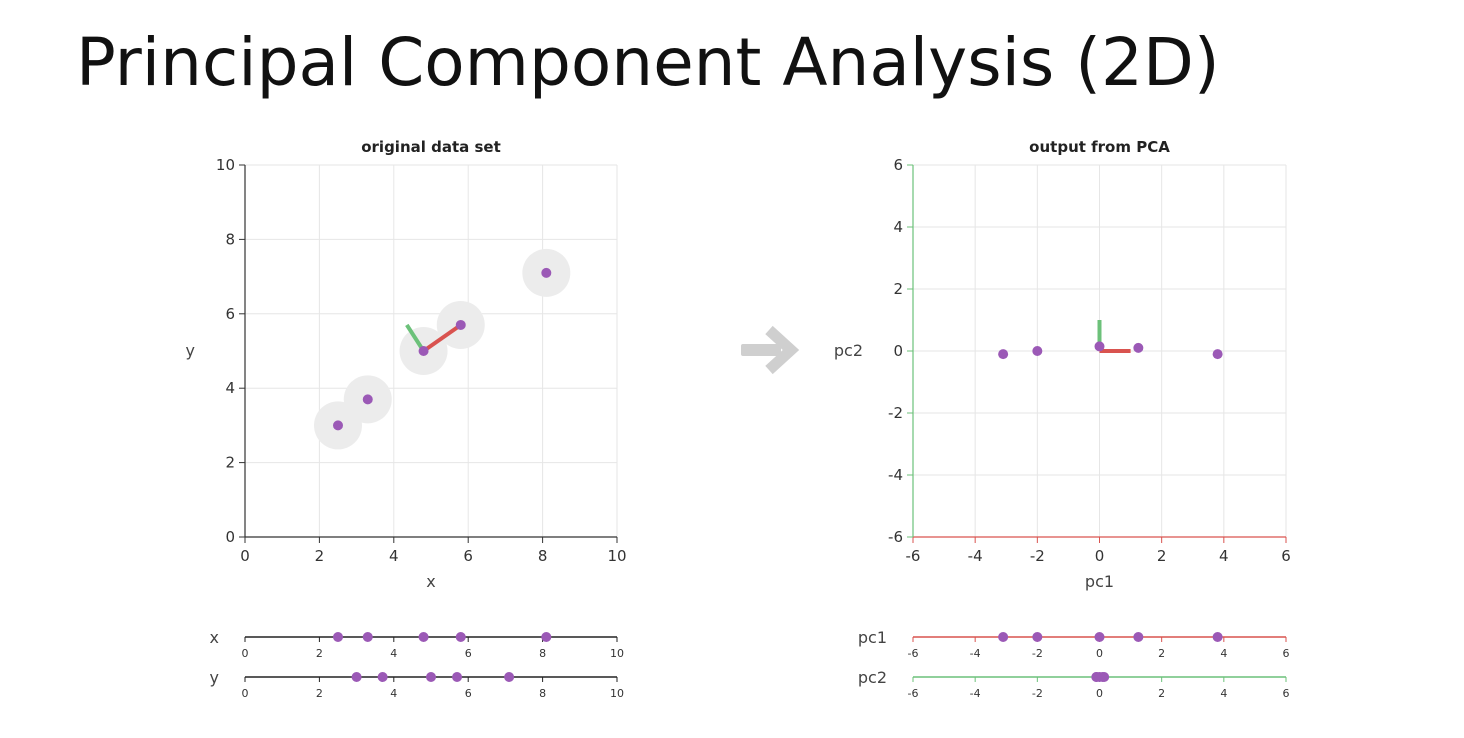 Image resolution: width=1464 pixels, height=738 pixels. What do you see at coordinates (1223, 653) in the screenshot?
I see `pca-strip-x-tick-label: 4` at bounding box center [1223, 653].